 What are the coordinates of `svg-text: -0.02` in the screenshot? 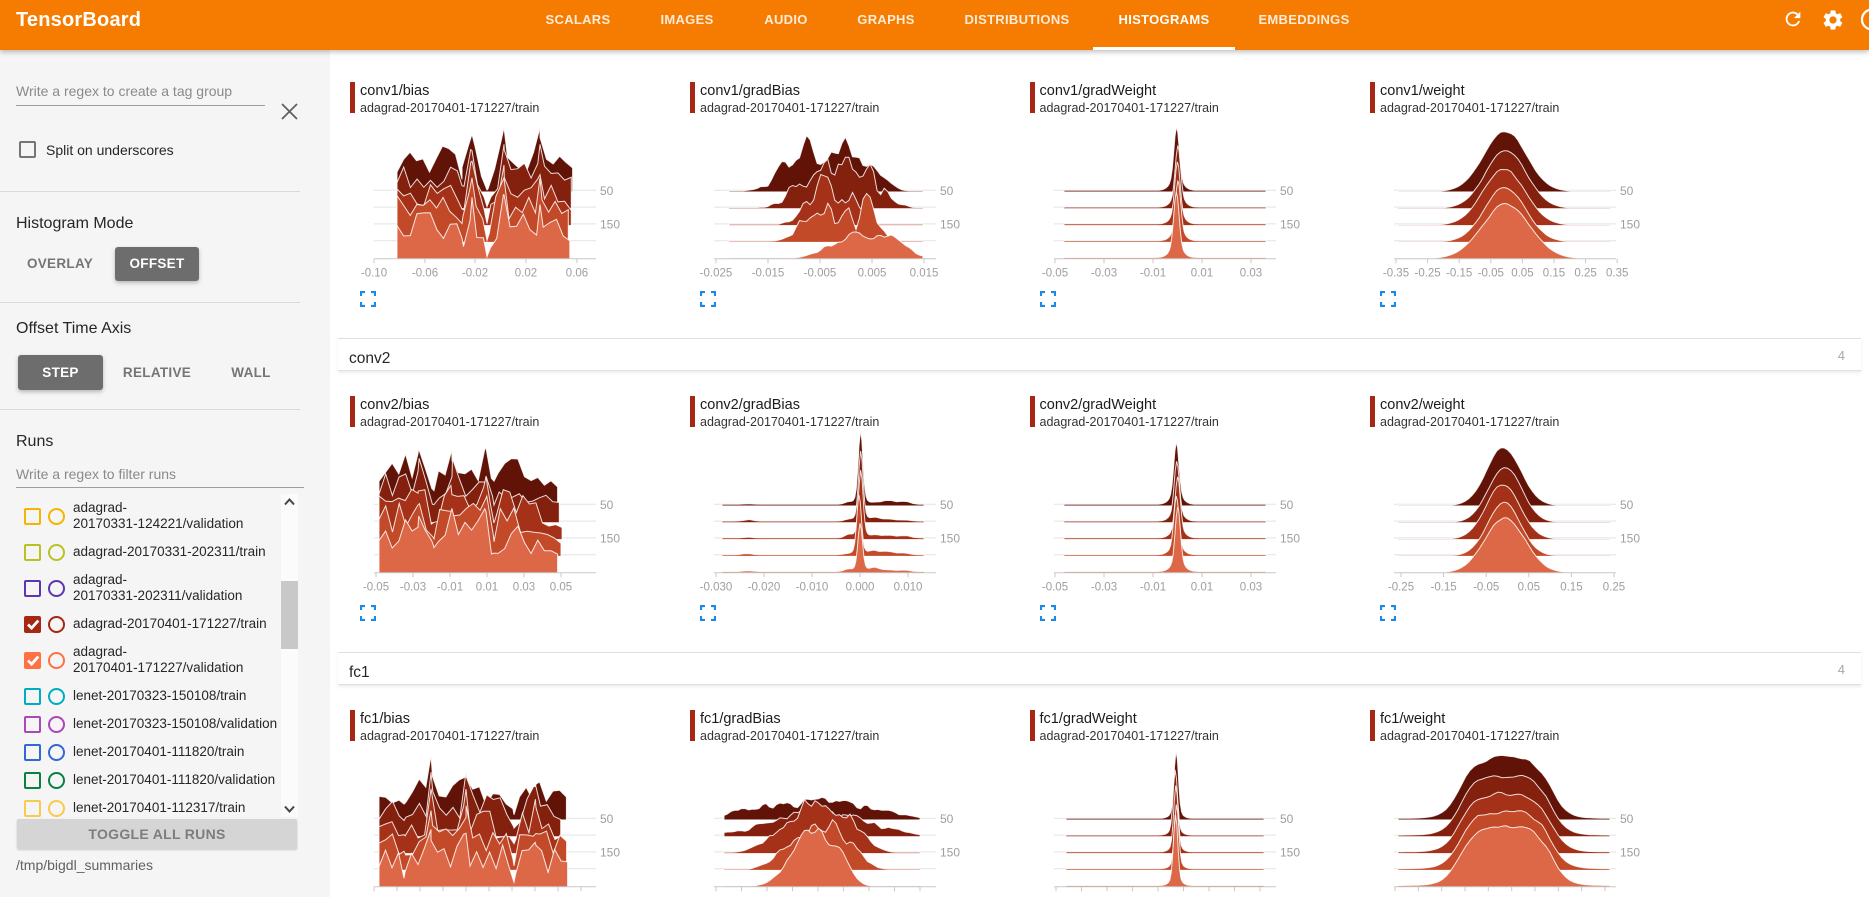 It's located at (475, 274).